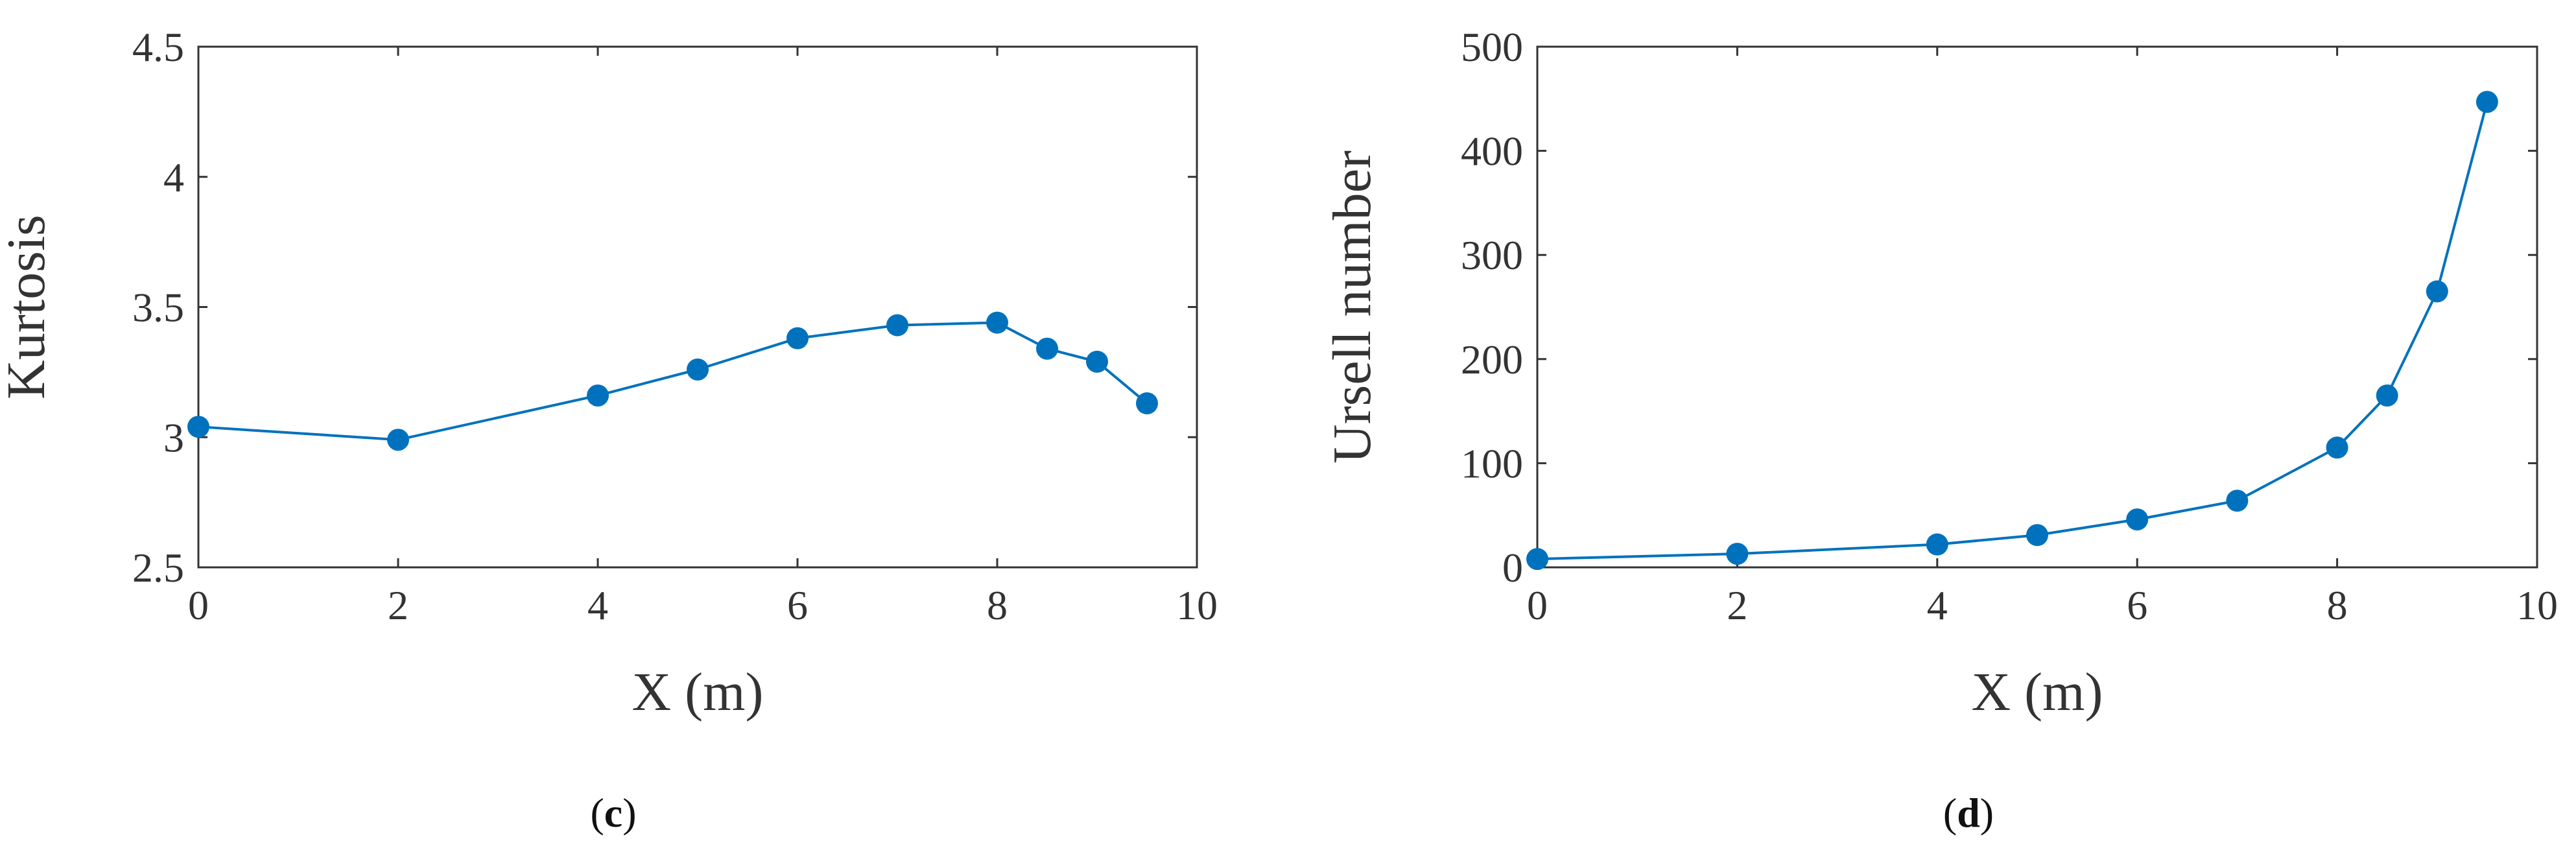 Image resolution: width=2576 pixels, height=863 pixels. I want to click on y-tick-label: 0, so click(1512, 568).